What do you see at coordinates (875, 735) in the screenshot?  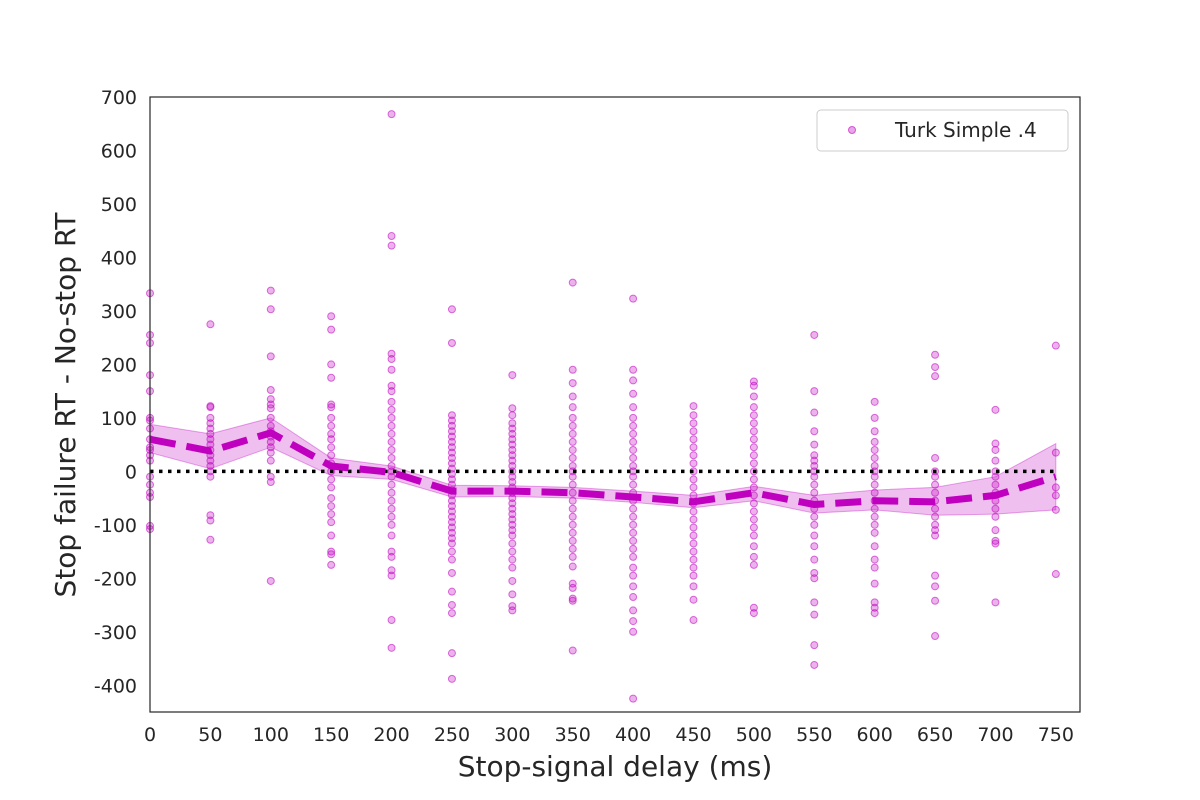 I see `x-tick-label: 600` at bounding box center [875, 735].